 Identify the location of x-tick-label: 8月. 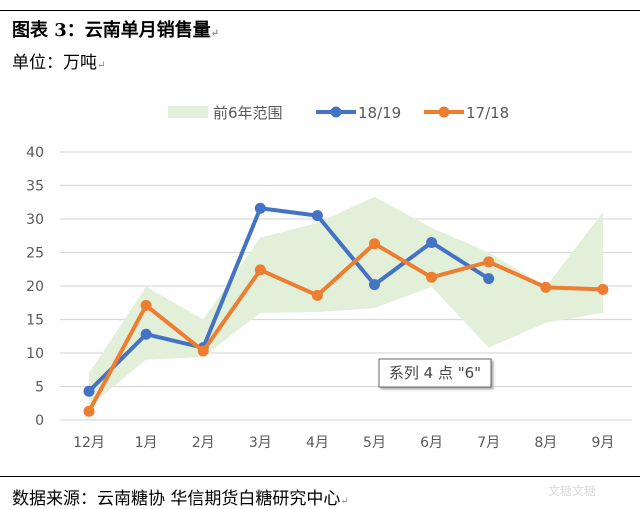
(545, 443).